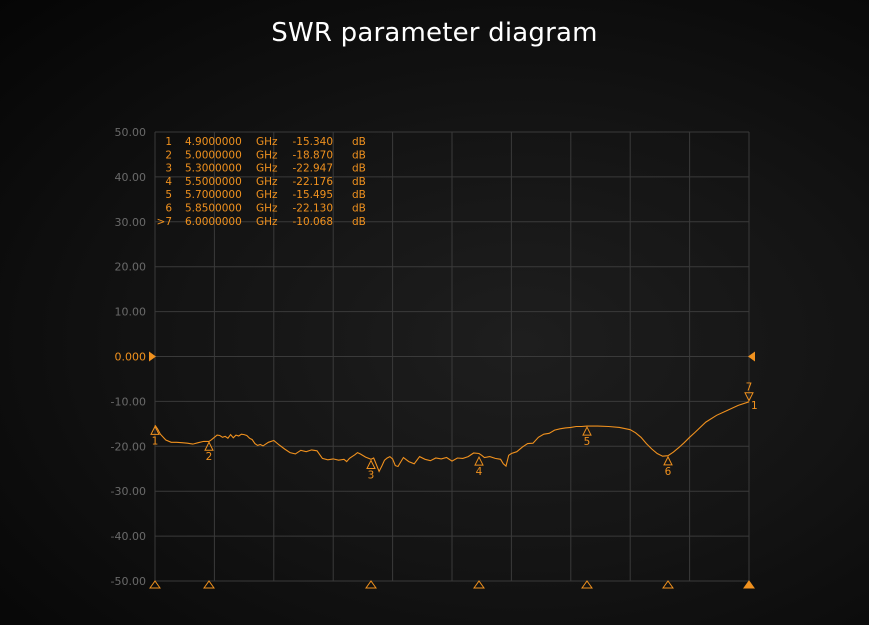 This screenshot has width=869, height=625. What do you see at coordinates (155, 441) in the screenshot?
I see `marker-label-1: 1` at bounding box center [155, 441].